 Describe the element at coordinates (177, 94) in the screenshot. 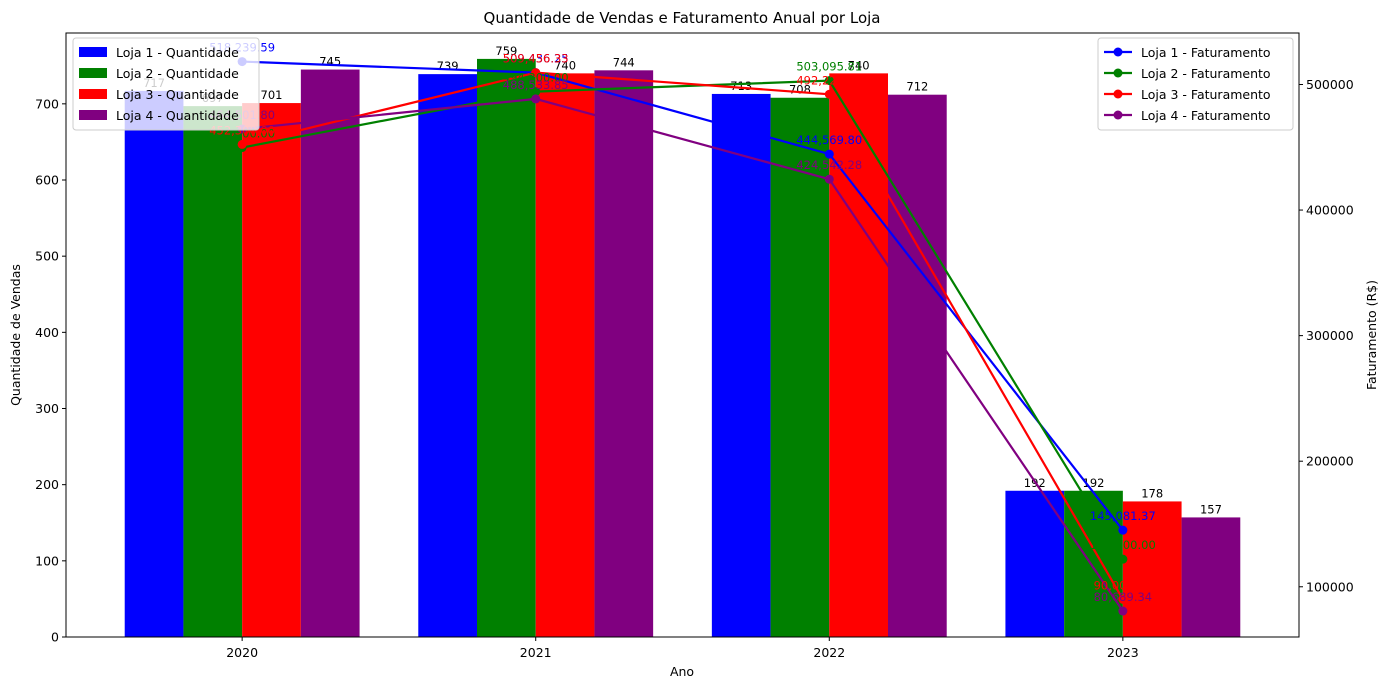

I see `legend-label: Loja 3 - Quantidade` at that location.